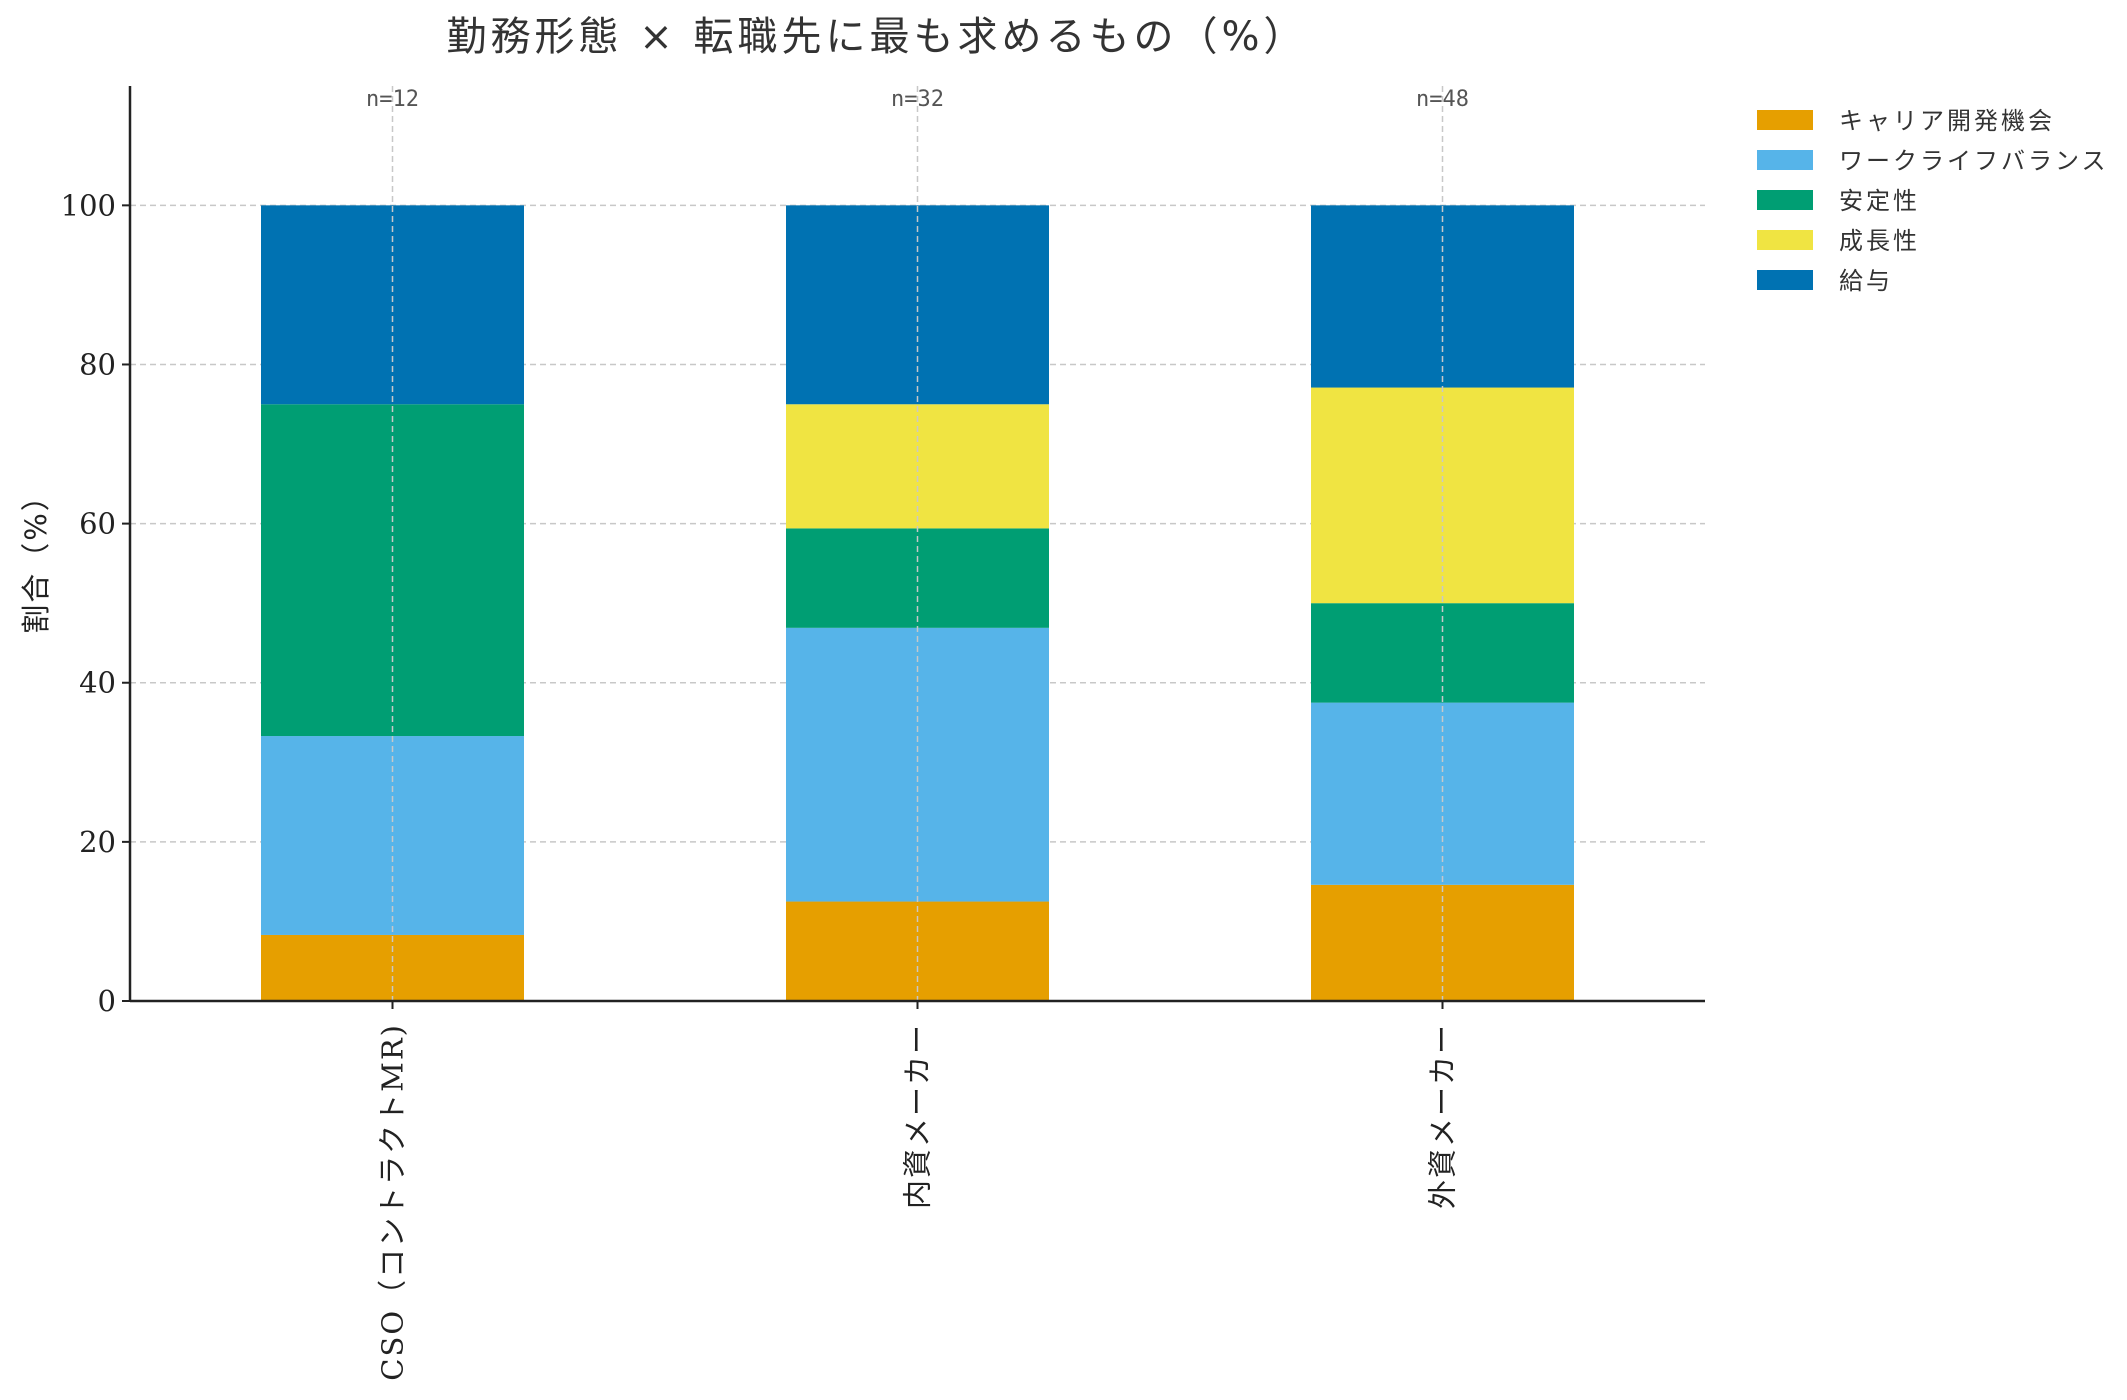 The width and height of the screenshot is (2127, 1400). Describe the element at coordinates (107, 1001) in the screenshot. I see `y-tick-label: 0` at that location.